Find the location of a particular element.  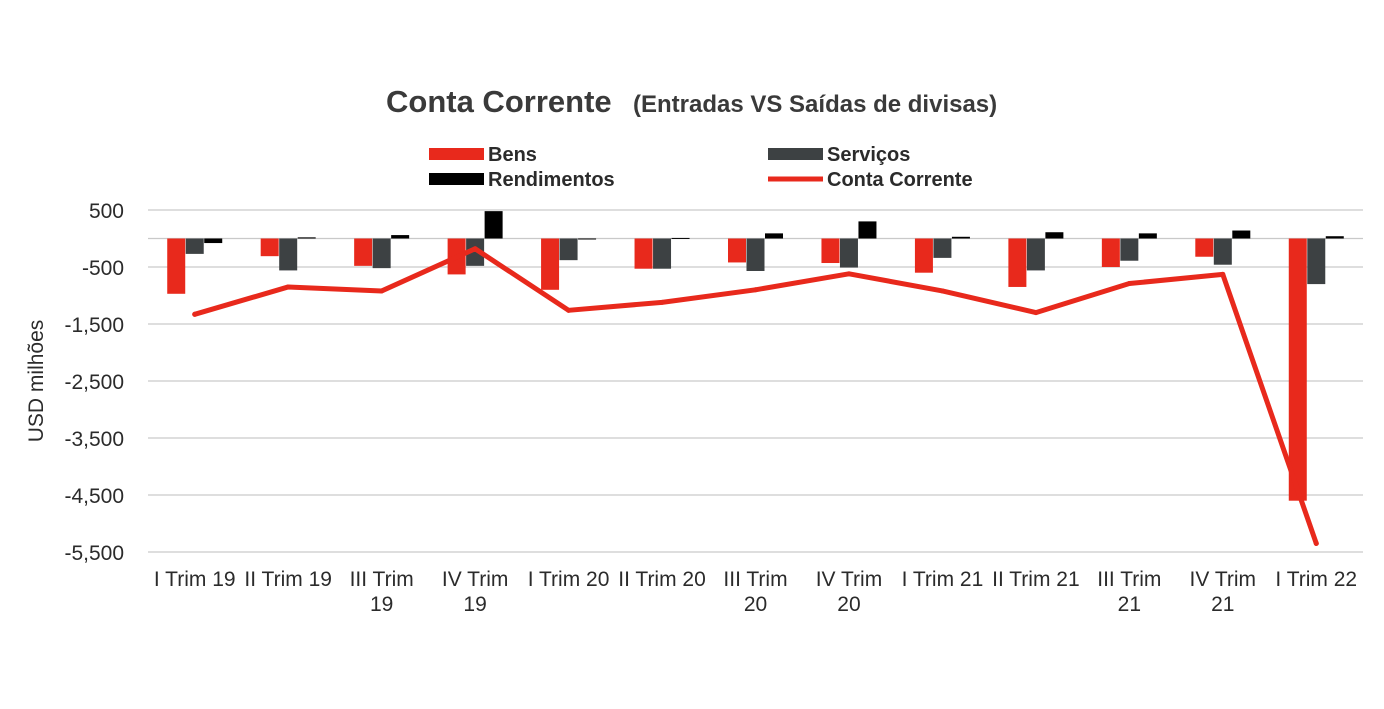

x-tick-label: IV Trim 21 is located at coordinates (1223, 592).